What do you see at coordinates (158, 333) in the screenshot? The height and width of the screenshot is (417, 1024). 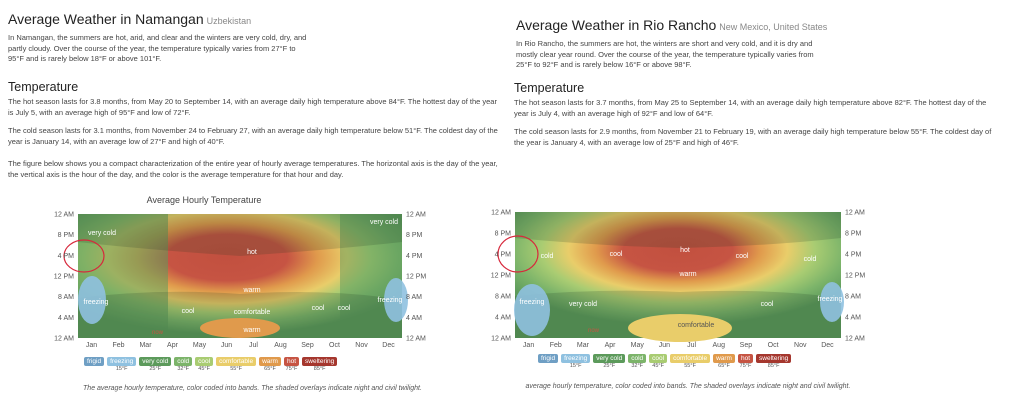 I see `today-marker-label: now` at bounding box center [158, 333].